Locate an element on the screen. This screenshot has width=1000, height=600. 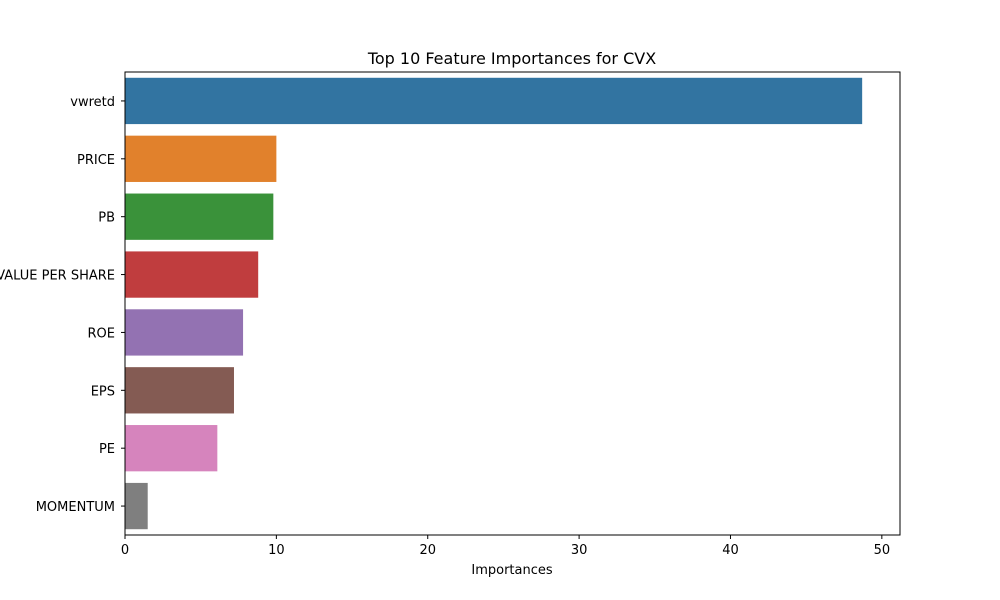
x-axis-label: Importances is located at coordinates (511, 570).